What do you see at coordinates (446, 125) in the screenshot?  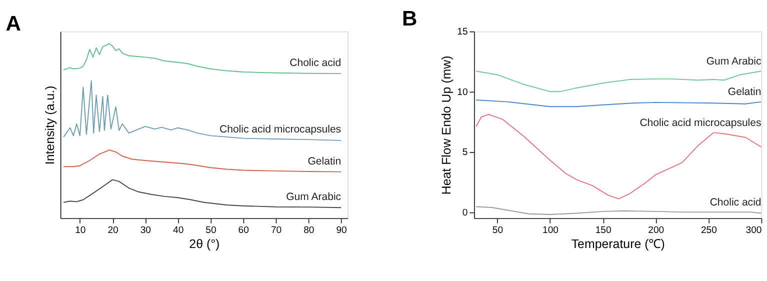 I see `y-axis-title: Heat Flow Endo Up (mw)` at bounding box center [446, 125].